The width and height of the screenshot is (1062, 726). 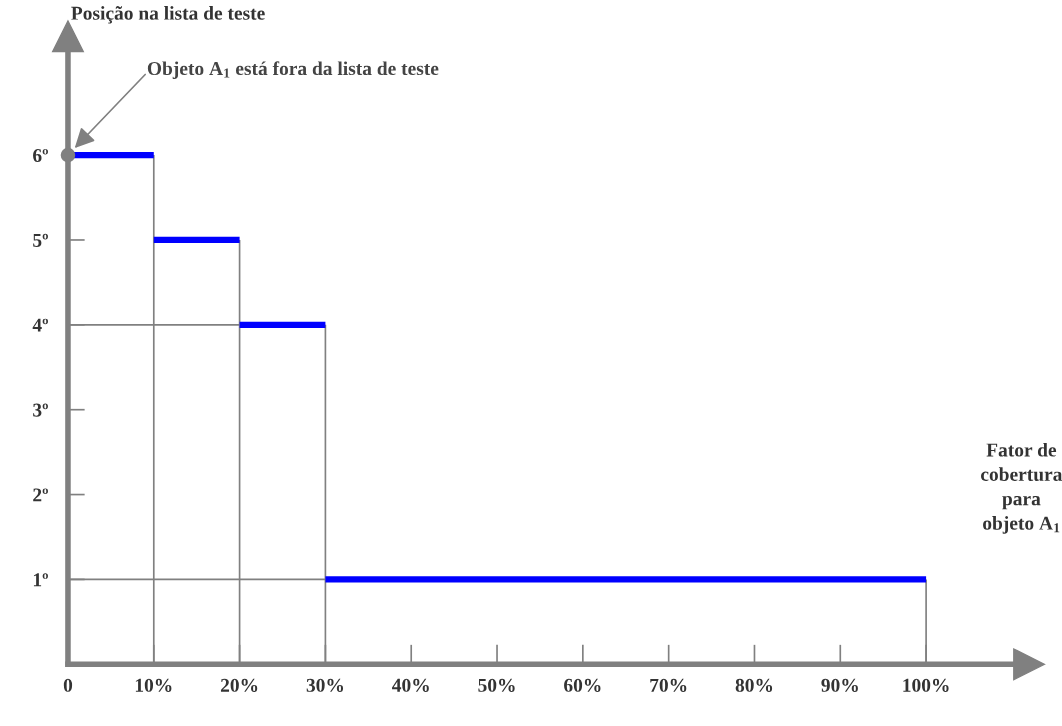 What do you see at coordinates (40, 240) in the screenshot?
I see `y-tick-label: 5º` at bounding box center [40, 240].